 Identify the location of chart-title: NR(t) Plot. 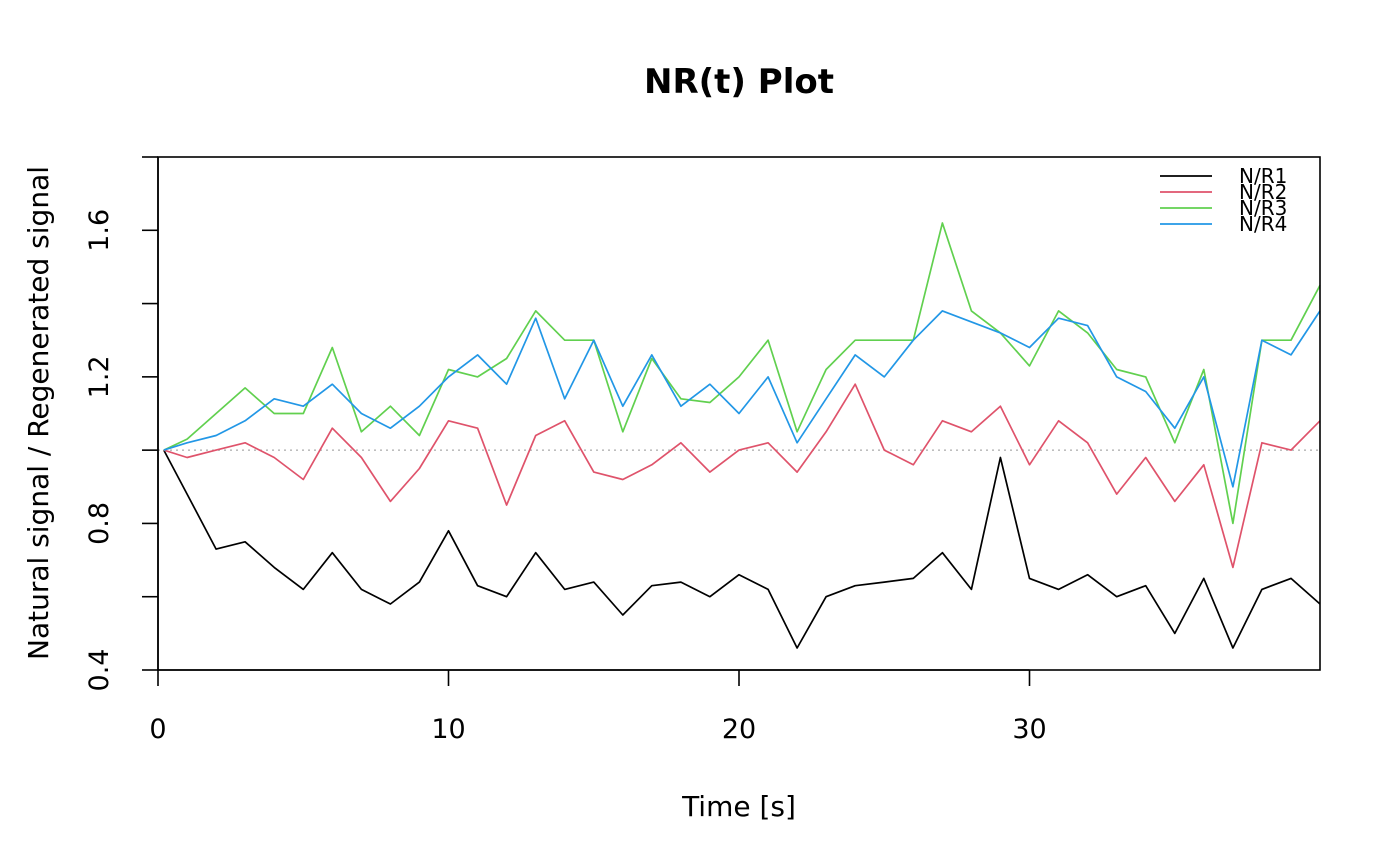
(739, 82).